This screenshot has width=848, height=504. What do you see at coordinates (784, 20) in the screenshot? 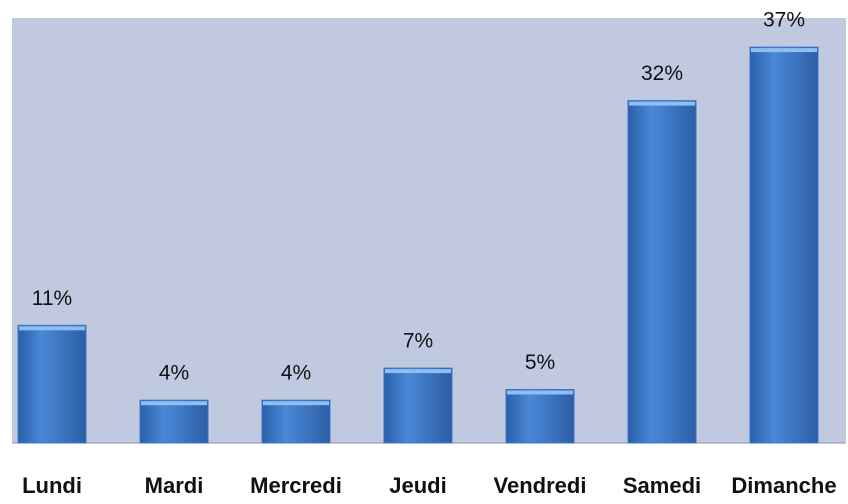
I see `value-label: 37%` at bounding box center [784, 20].